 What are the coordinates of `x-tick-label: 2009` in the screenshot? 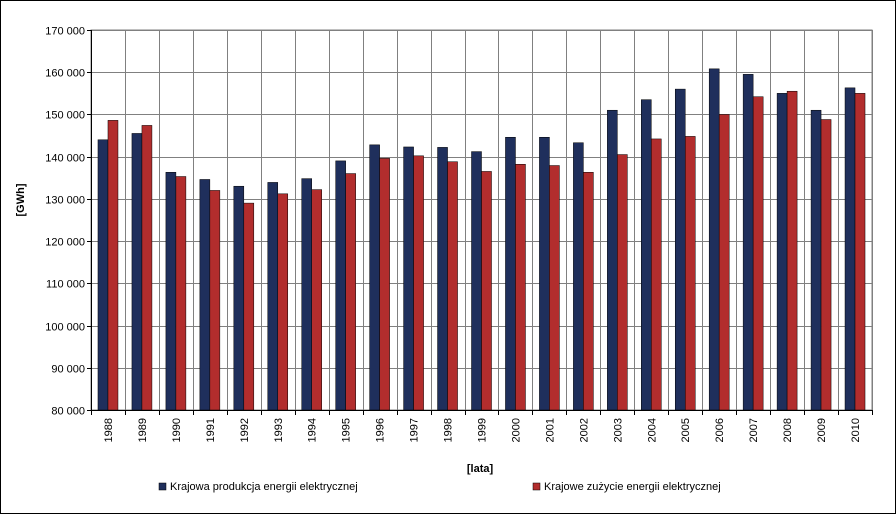 It's located at (822, 430).